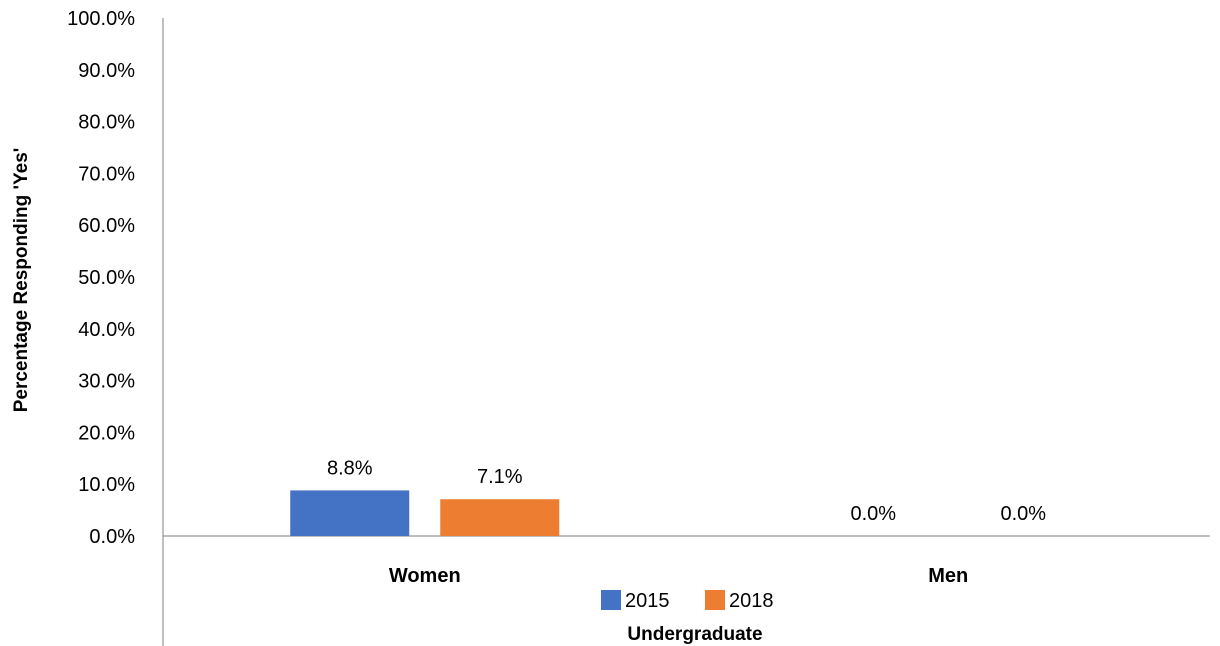 This screenshot has height=646, width=1220. Describe the element at coordinates (112, 537) in the screenshot. I see `y-tick-label: 0.0%` at that location.